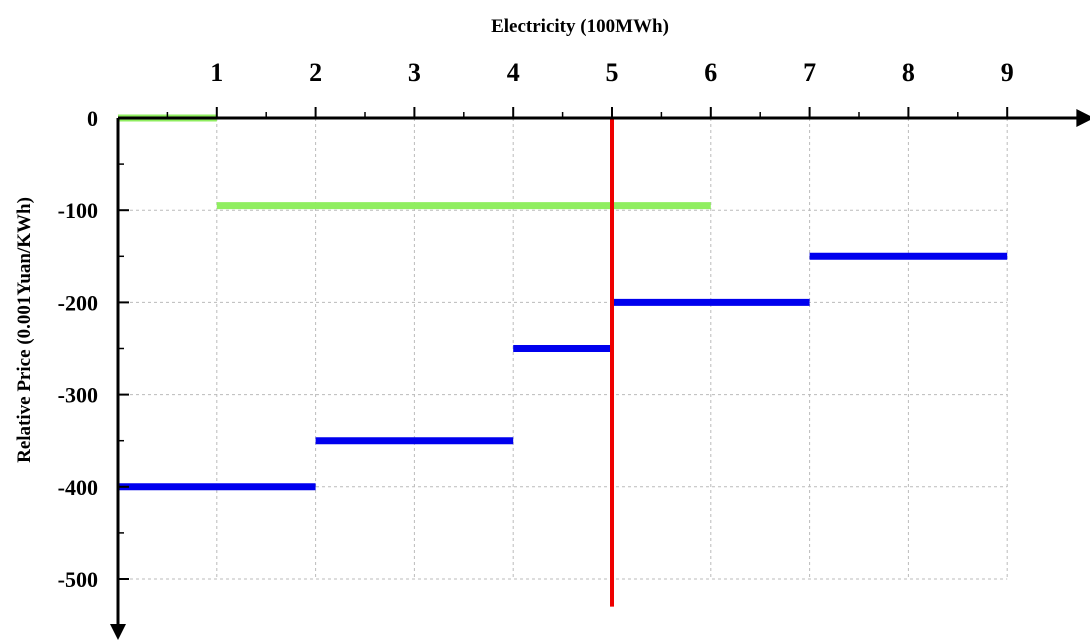  I want to click on y-tick-label: -400, so click(78, 487).